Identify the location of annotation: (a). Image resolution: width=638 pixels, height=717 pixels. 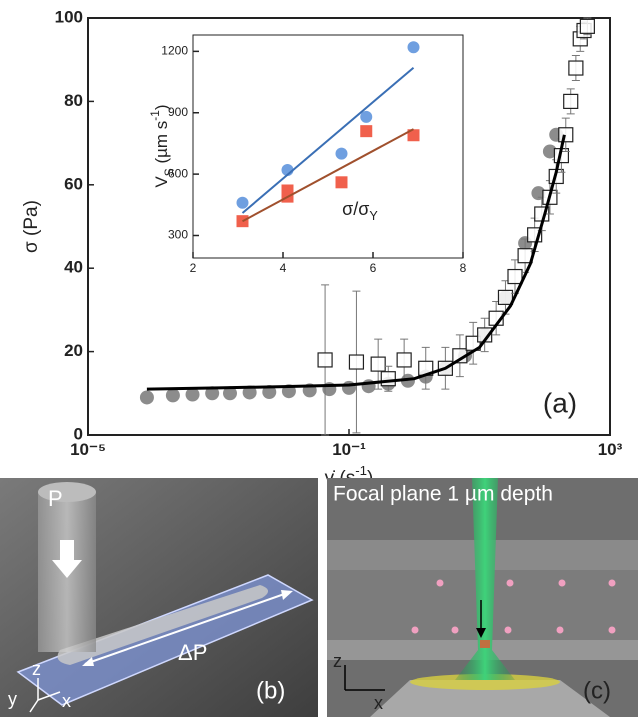
(560, 402).